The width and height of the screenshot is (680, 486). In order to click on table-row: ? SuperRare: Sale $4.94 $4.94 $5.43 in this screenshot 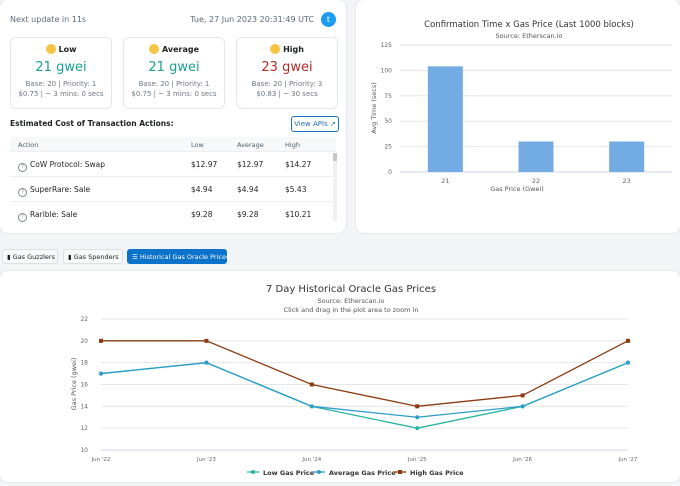, I will do `click(173, 188)`.